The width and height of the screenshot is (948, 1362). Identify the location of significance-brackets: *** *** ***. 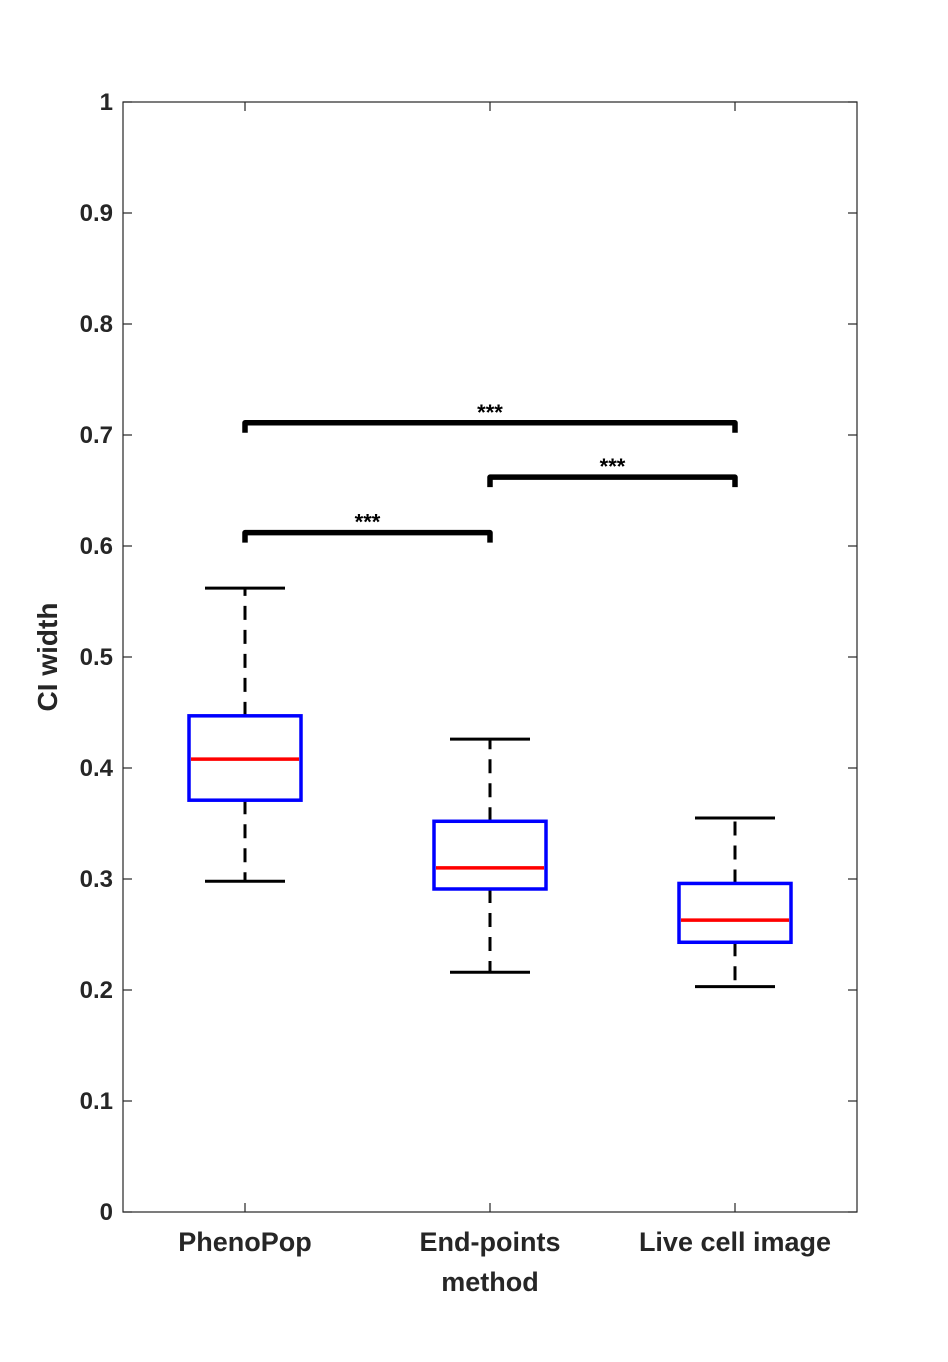
(490, 471).